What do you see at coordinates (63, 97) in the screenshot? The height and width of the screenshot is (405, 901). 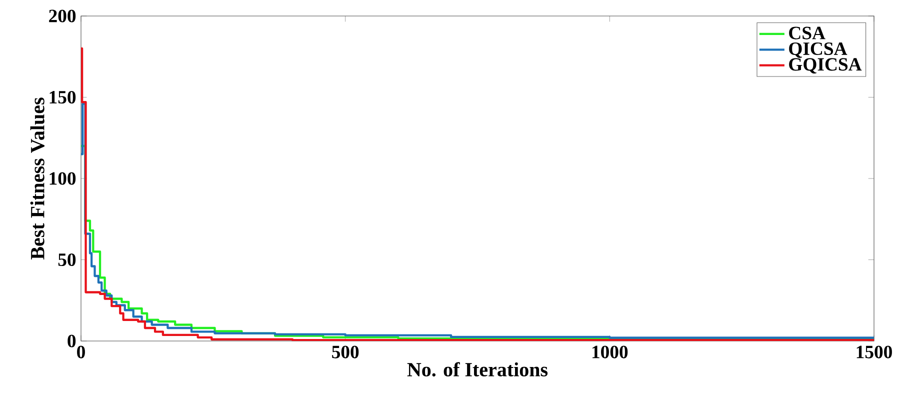 I see `y-tick-label: 150` at bounding box center [63, 97].